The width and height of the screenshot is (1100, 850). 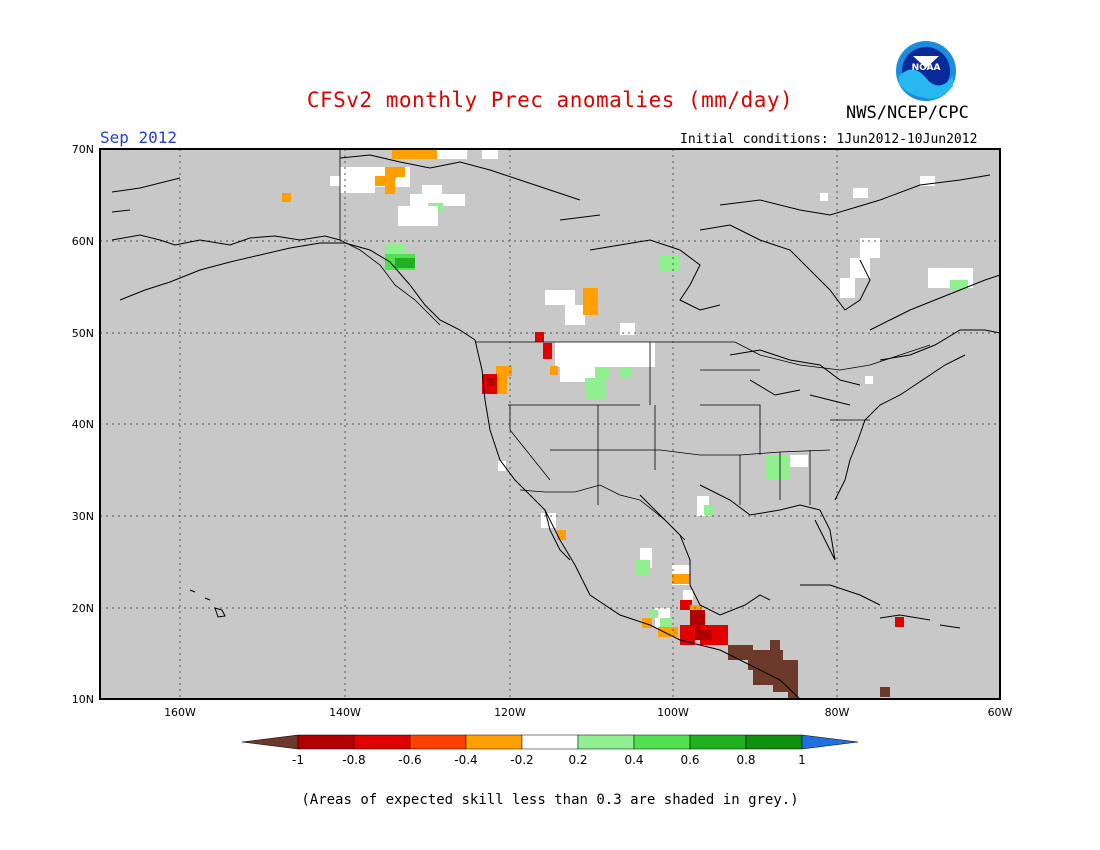 What do you see at coordinates (550, 742) in the screenshot?
I see `colorbar` at bounding box center [550, 742].